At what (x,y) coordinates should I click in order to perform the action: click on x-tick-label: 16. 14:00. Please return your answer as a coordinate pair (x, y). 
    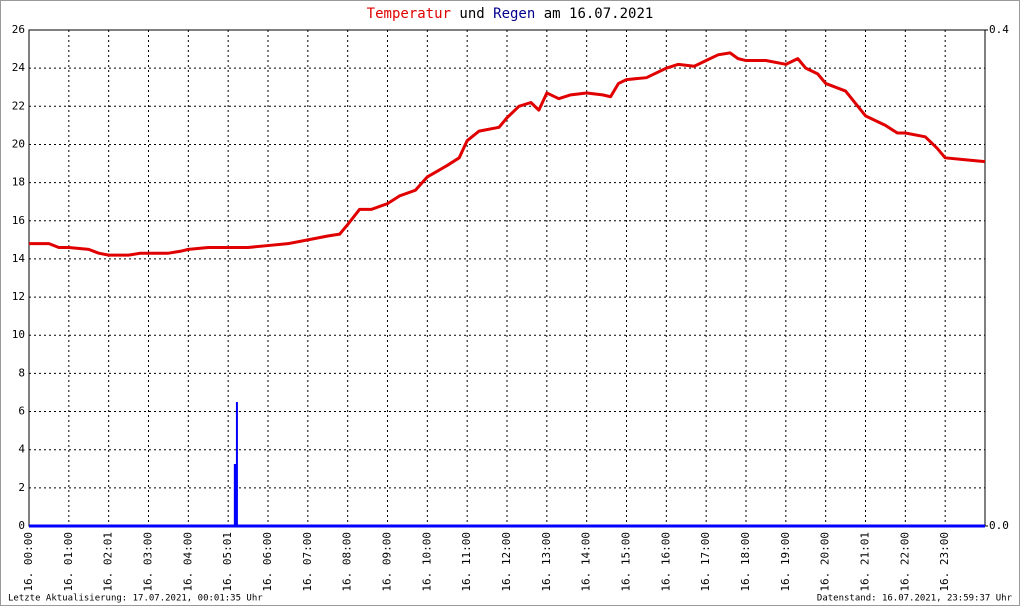
    Looking at the image, I should click on (586, 562).